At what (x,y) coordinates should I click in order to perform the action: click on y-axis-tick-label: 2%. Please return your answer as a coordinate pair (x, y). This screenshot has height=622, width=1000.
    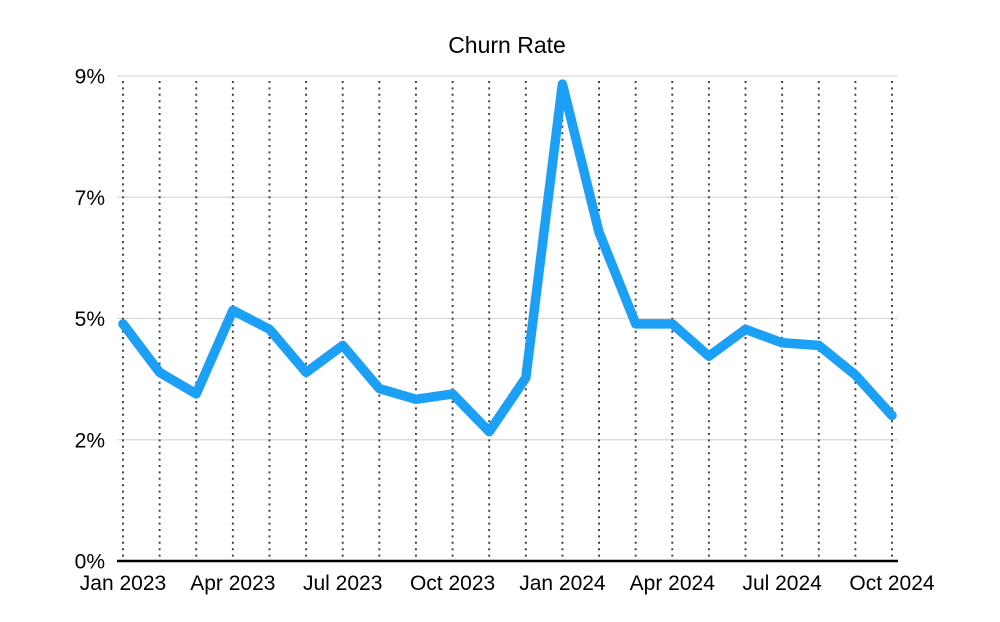
    Looking at the image, I should click on (90, 440).